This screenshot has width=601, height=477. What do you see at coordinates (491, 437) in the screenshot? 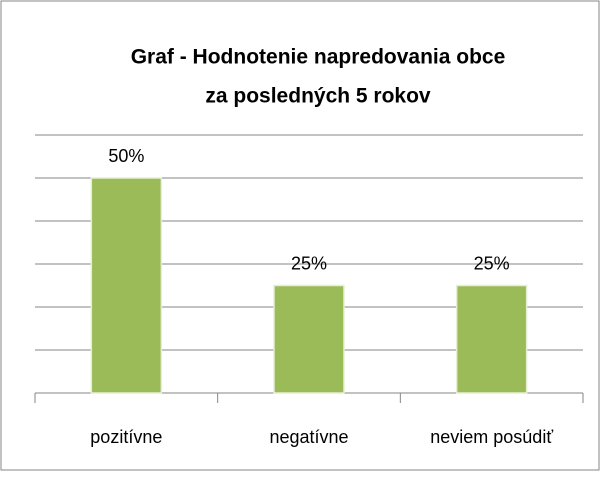
I see `x-tick-label: neviem posúdiť` at bounding box center [491, 437].